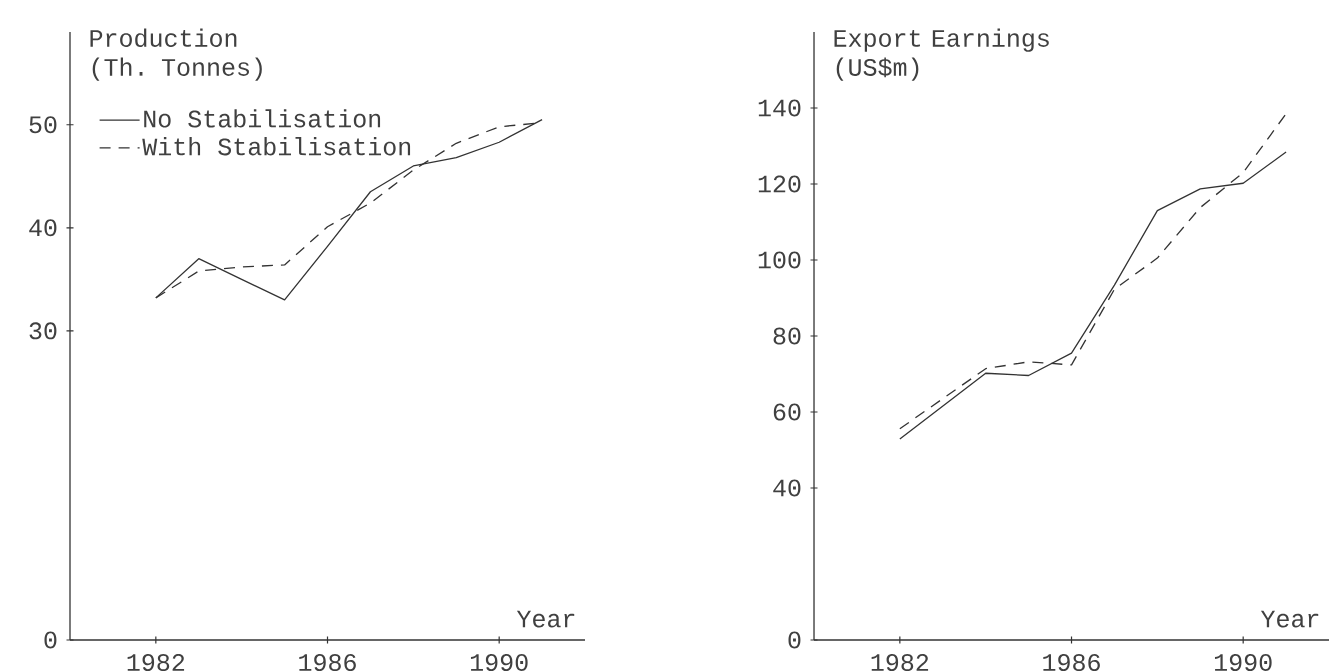  What do you see at coordinates (787, 412) in the screenshot?
I see `y-tick-label: 60` at bounding box center [787, 412].